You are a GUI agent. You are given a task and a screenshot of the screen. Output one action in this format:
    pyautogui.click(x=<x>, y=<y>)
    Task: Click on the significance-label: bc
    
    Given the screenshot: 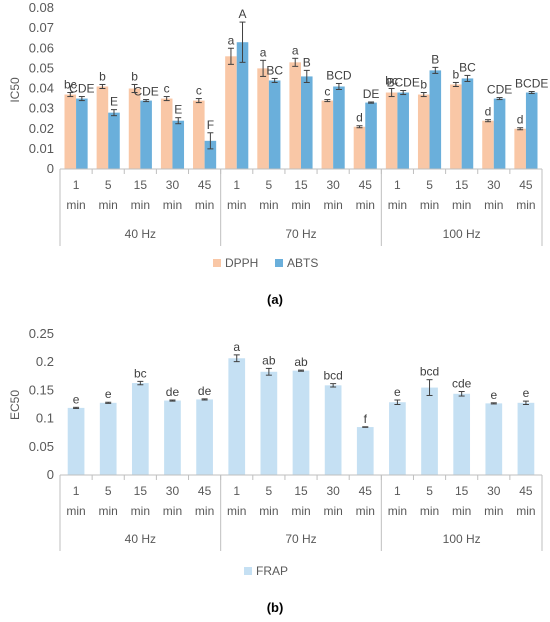 What is the action you would take?
    pyautogui.click(x=391, y=81)
    